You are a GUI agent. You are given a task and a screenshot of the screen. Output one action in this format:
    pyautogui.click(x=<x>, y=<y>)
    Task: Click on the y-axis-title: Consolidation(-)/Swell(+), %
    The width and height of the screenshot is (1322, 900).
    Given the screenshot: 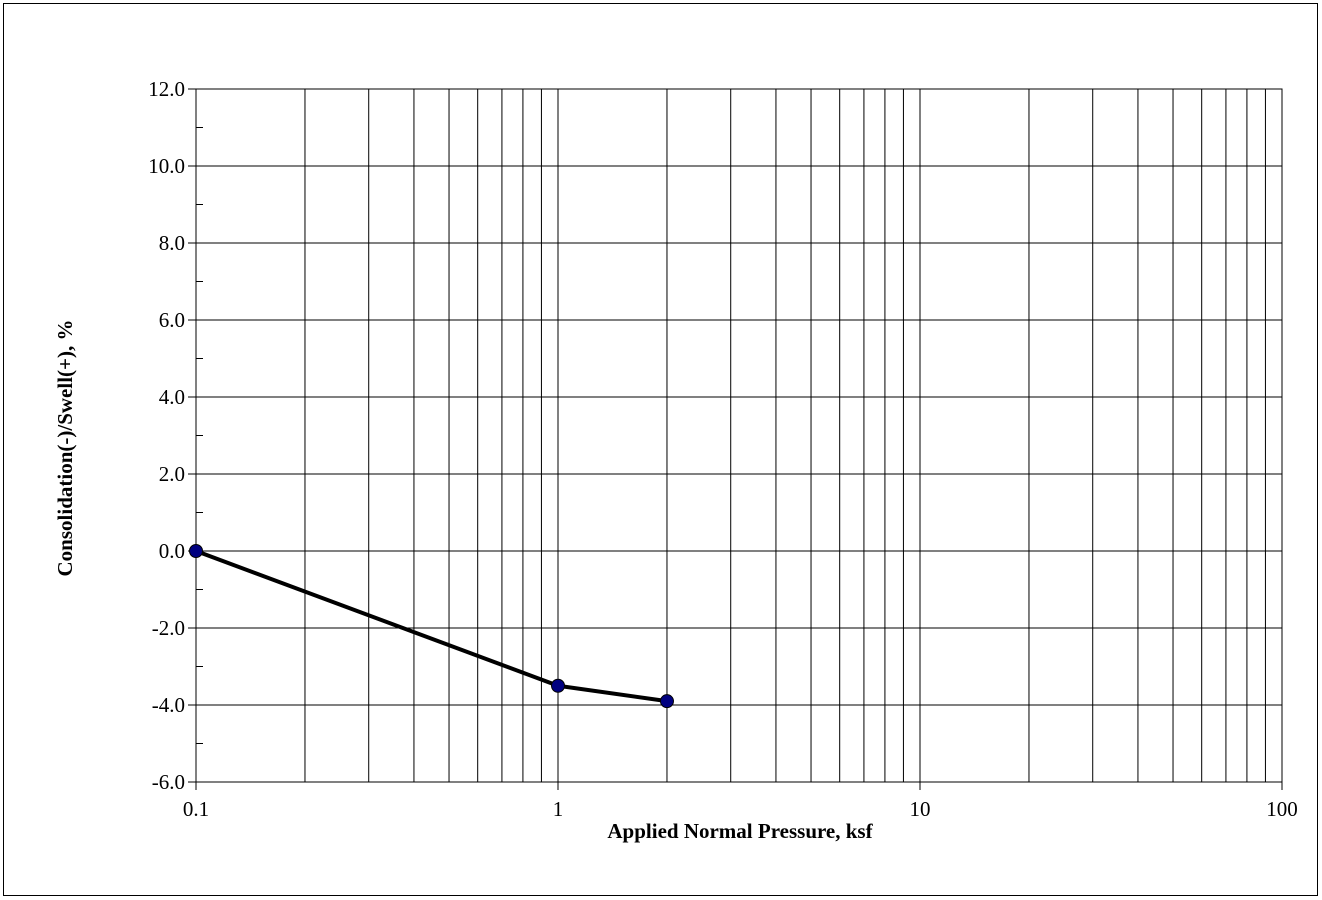 What is the action you would take?
    pyautogui.click(x=65, y=448)
    